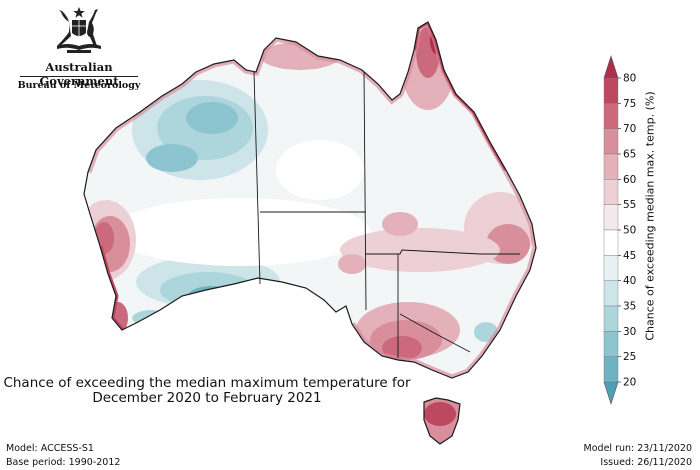 The width and height of the screenshot is (700, 470). I want to click on colorbar-tick-label: 45, so click(629, 256).